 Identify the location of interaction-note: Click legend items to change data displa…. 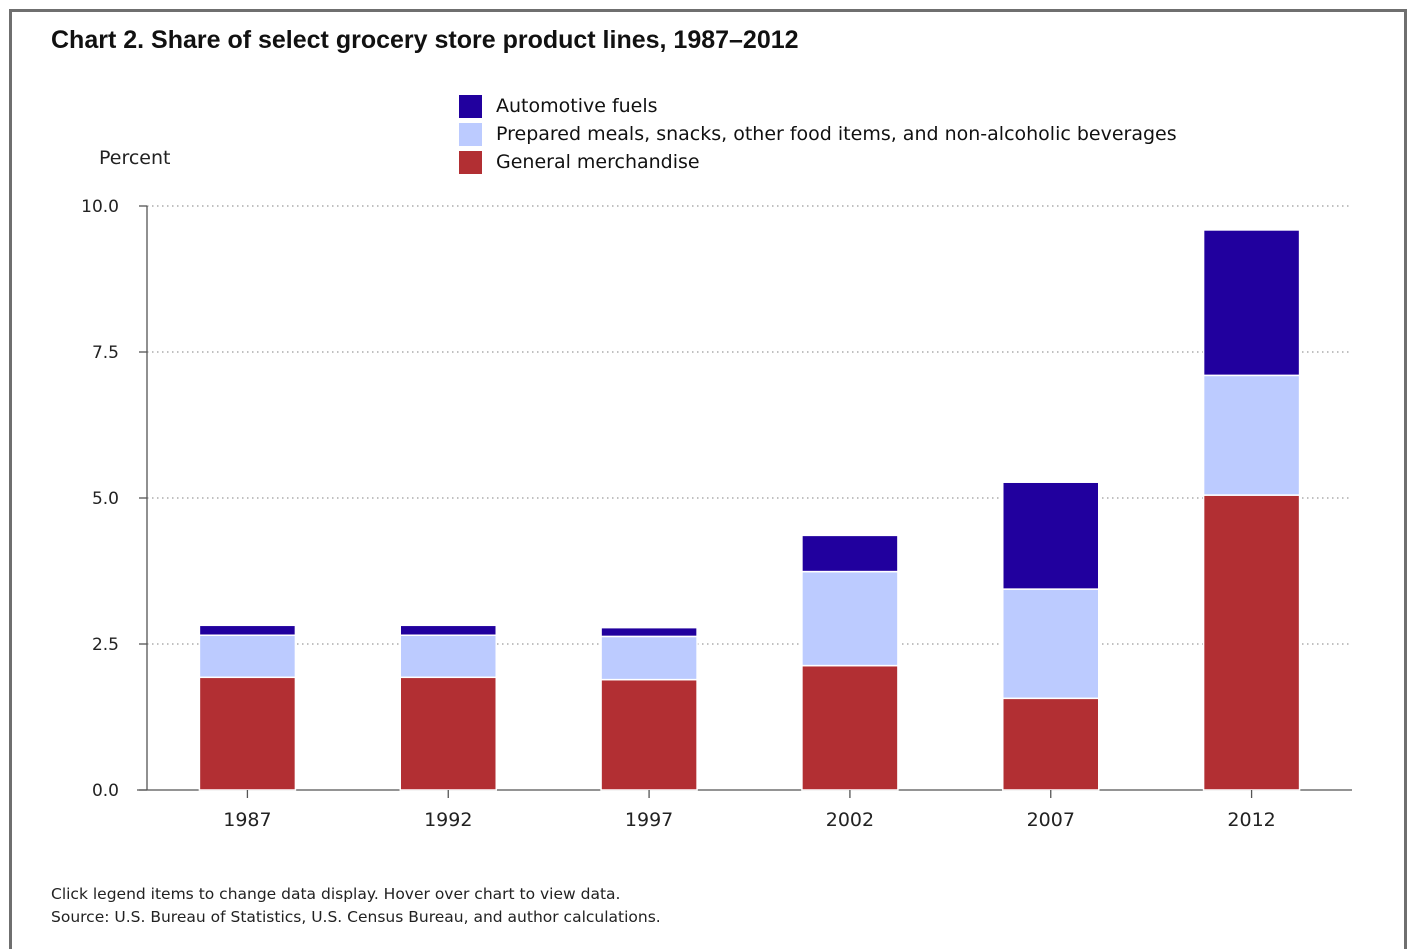
(336, 894).